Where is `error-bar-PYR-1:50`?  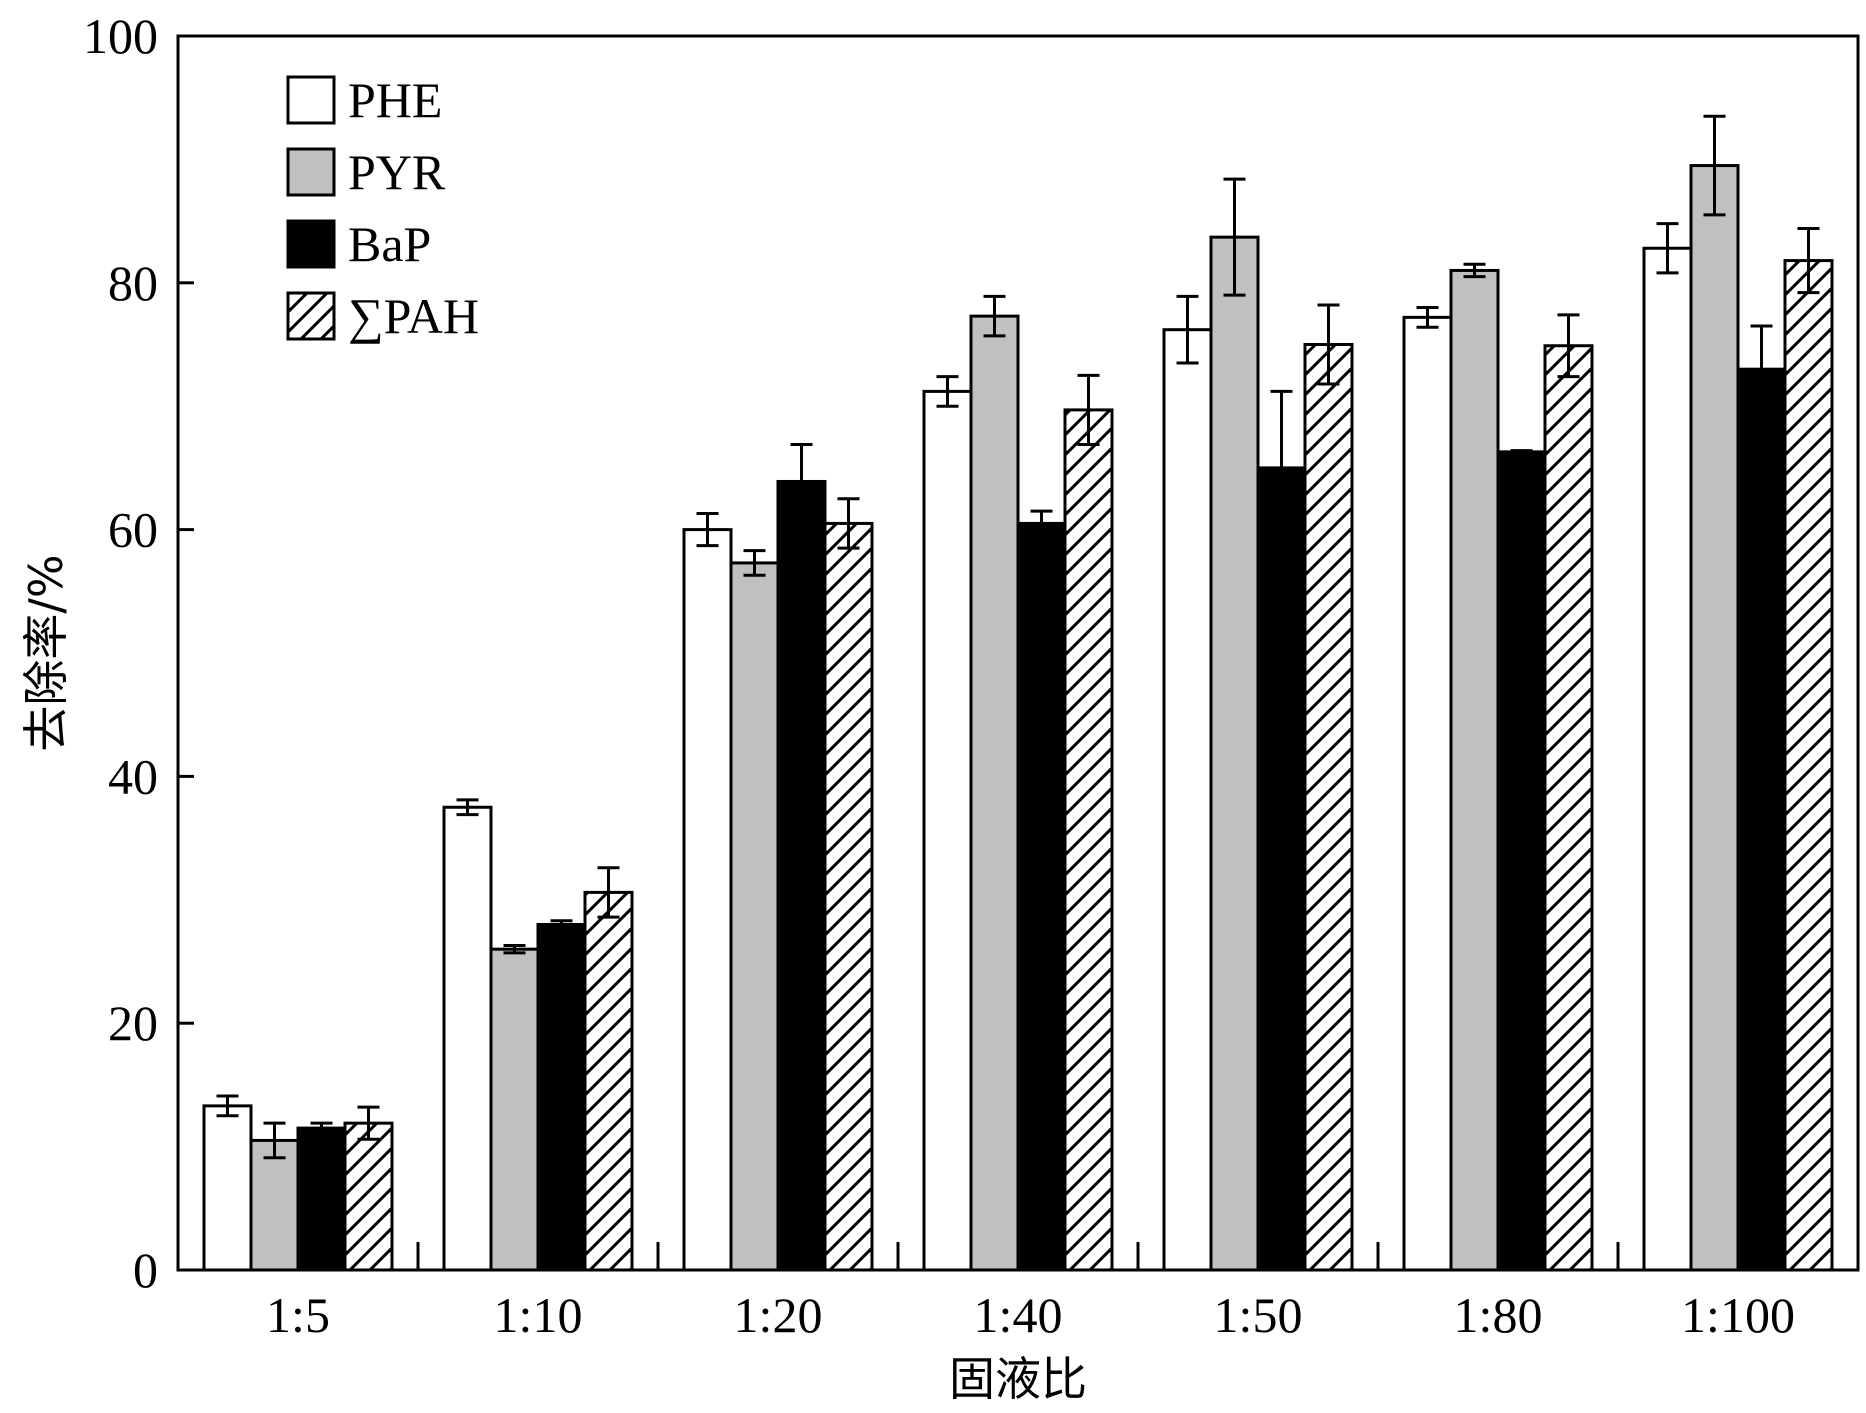 error-bar-PYR-1:50 is located at coordinates (1234, 237).